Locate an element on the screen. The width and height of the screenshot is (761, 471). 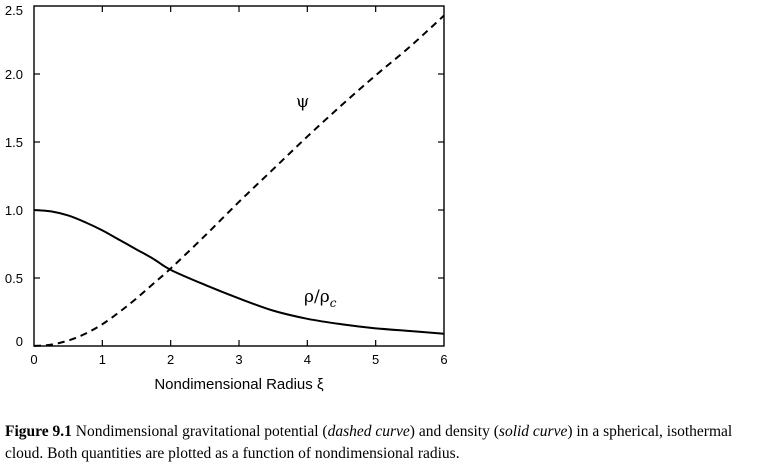
y-tick-label-5: 2.5 is located at coordinates (14, 10).